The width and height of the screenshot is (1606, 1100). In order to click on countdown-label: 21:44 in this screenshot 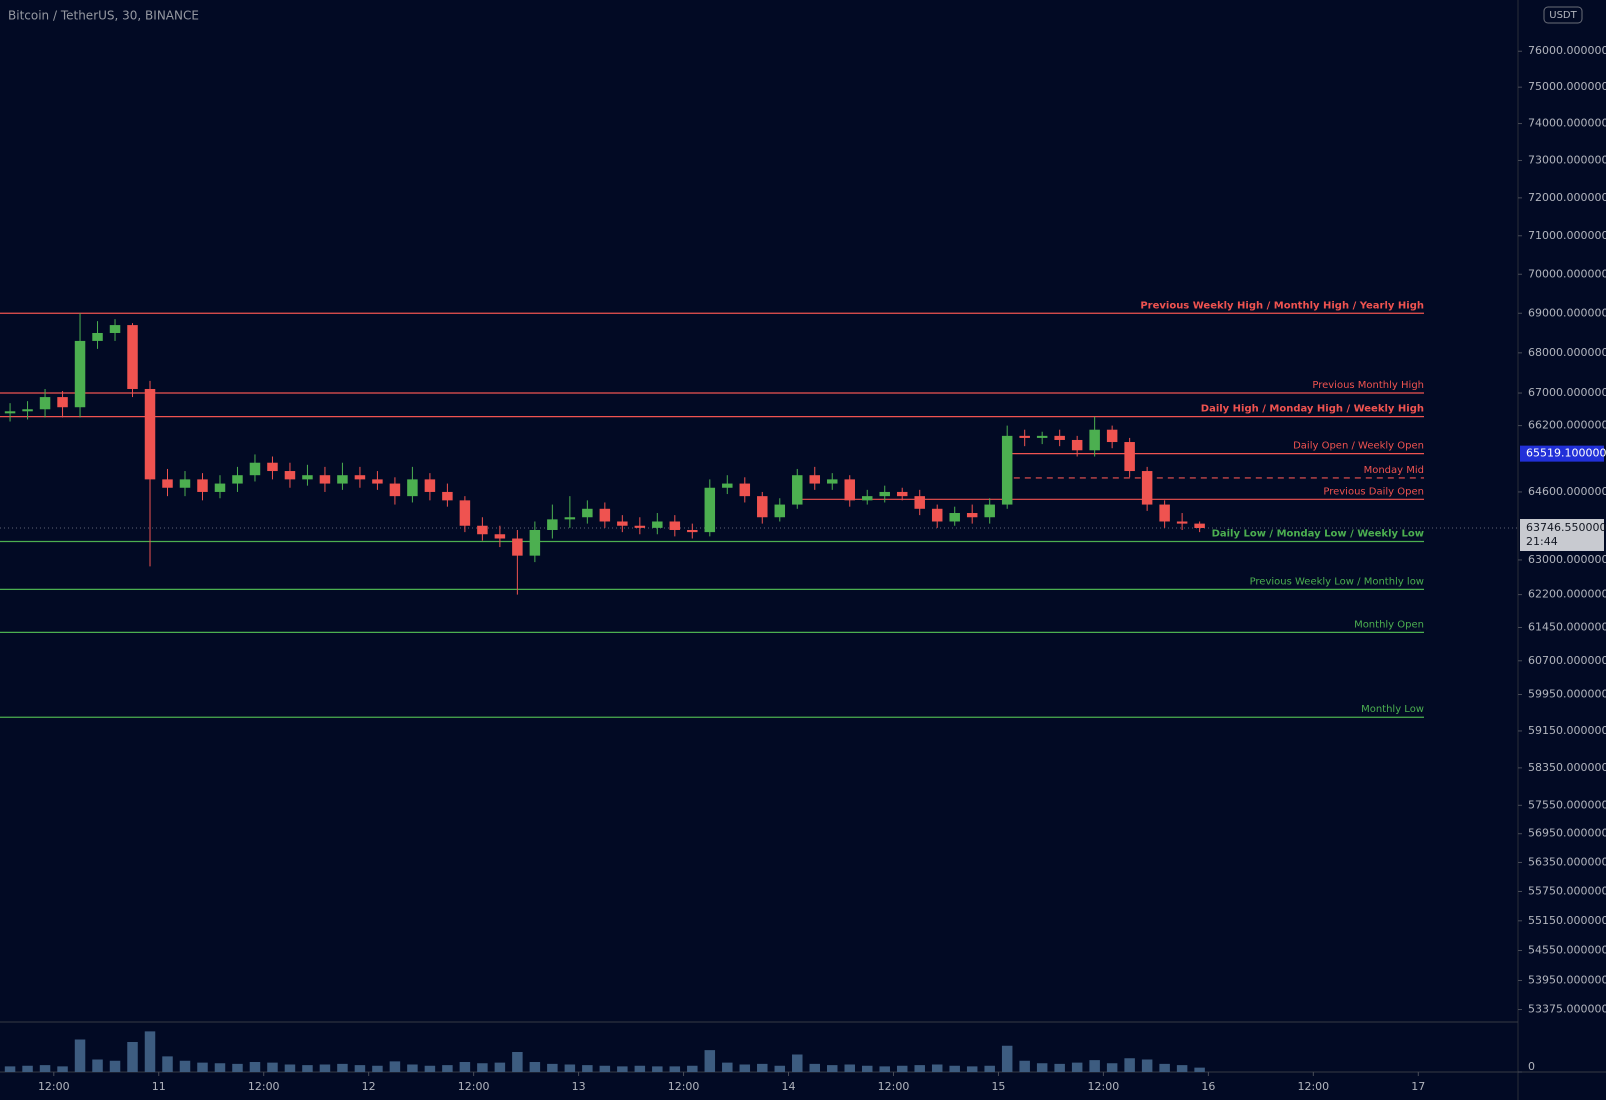, I will do `click(1542, 541)`.